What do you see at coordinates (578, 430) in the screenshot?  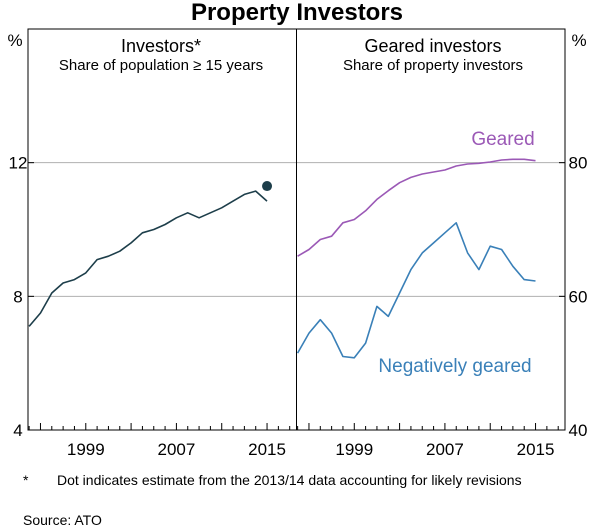 I see `y-tick-label: 40` at bounding box center [578, 430].